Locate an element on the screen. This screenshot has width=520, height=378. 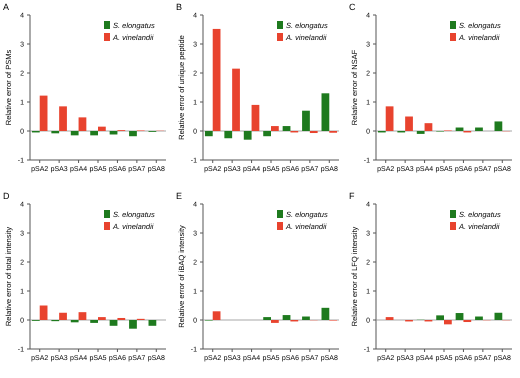
chart-title: E is located at coordinates (179, 196).